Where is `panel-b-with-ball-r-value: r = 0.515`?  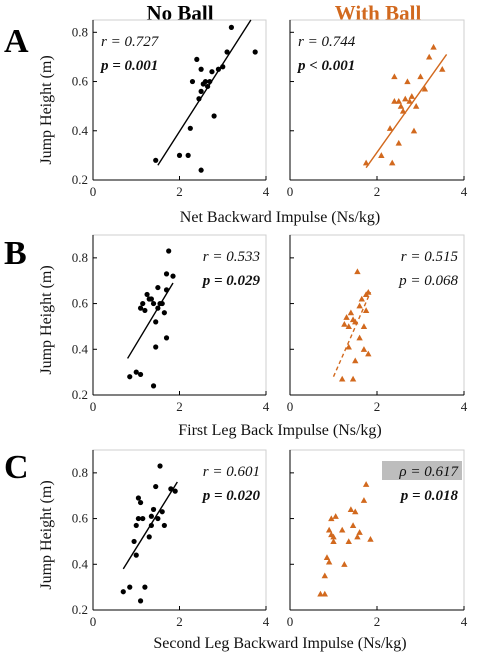
panel-b-with-ball-r-value: r = 0.515 is located at coordinates (430, 257).